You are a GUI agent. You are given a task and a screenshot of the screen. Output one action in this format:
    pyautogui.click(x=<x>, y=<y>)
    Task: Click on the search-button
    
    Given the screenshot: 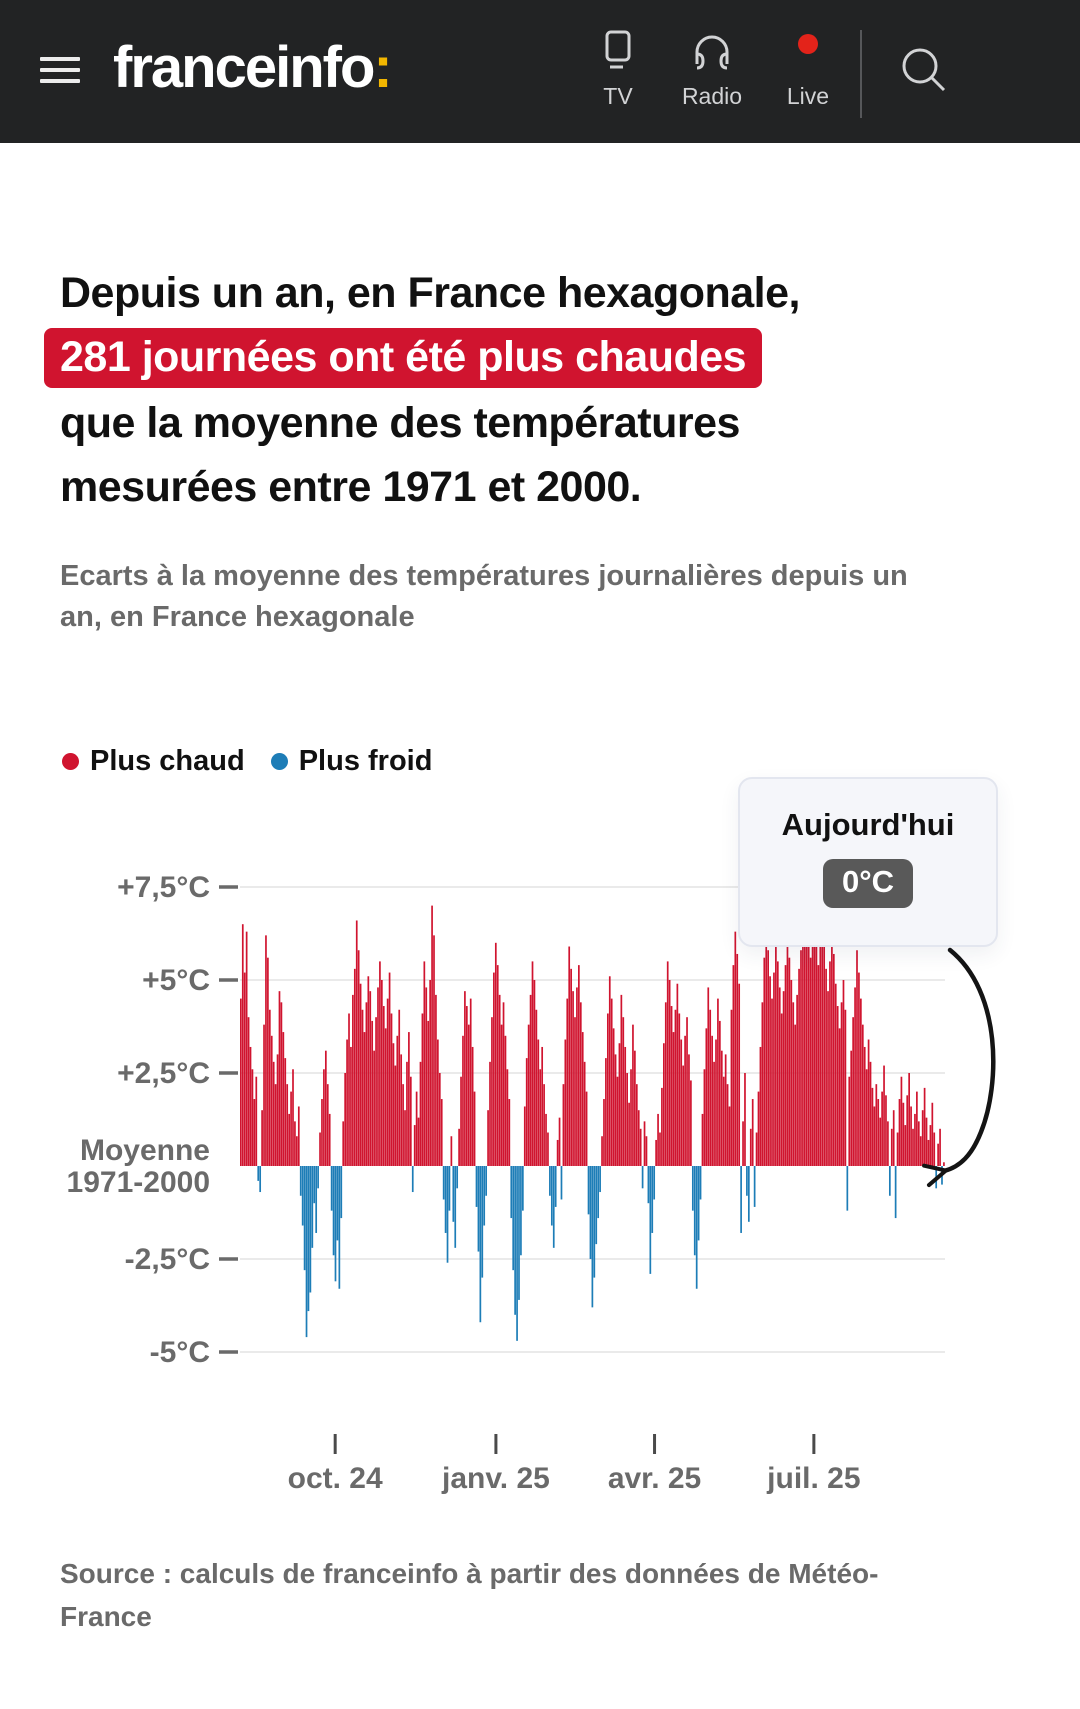 What is the action you would take?
    pyautogui.click(x=924, y=70)
    